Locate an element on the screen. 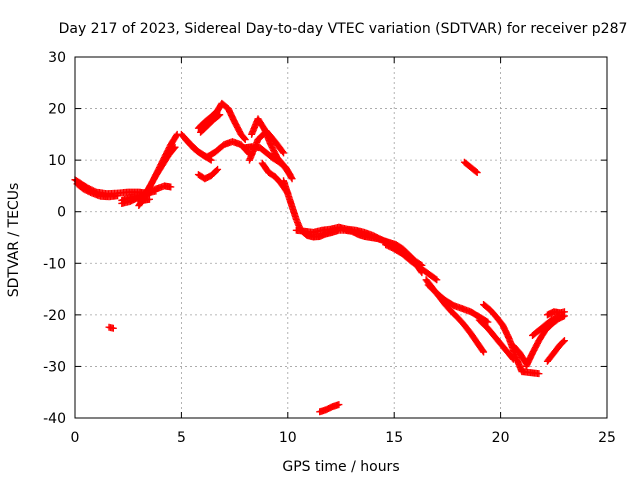  y-tick-label: 0 is located at coordinates (61, 213).